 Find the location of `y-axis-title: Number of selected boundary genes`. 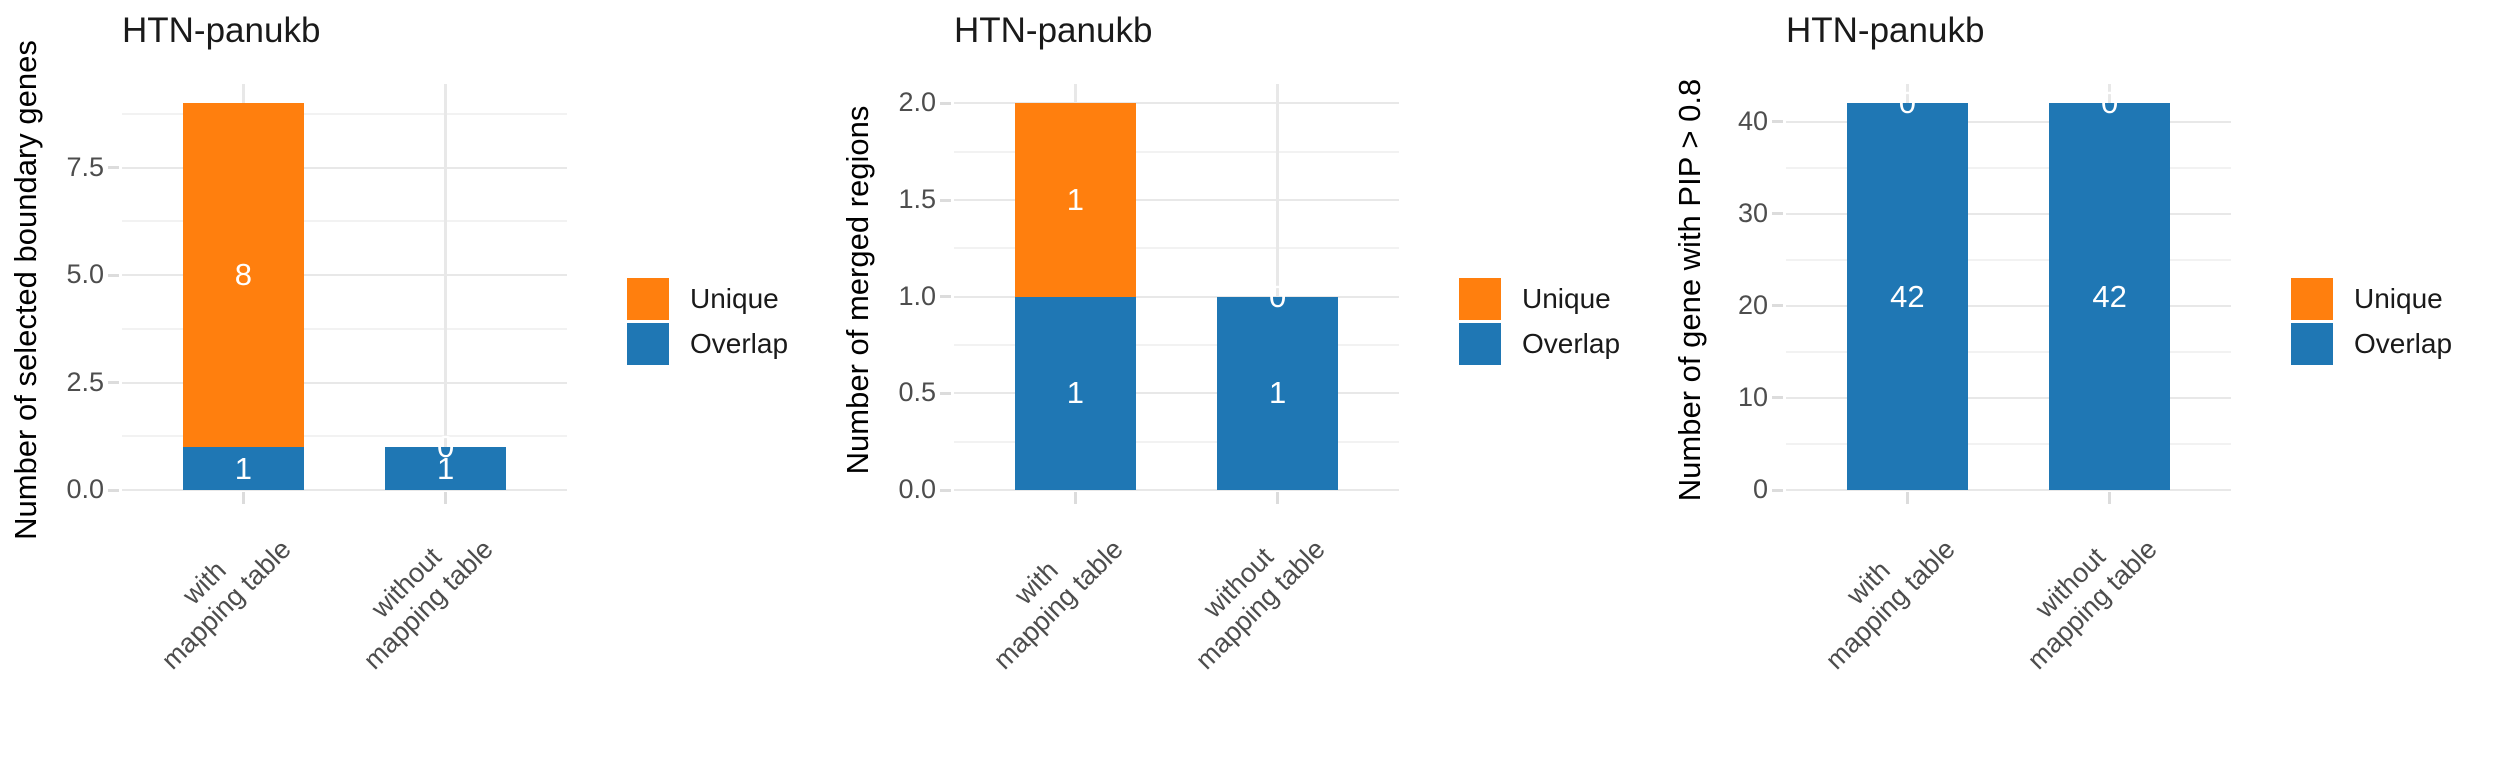

y-axis-title: Number of selected boundary genes is located at coordinates (25, 290).